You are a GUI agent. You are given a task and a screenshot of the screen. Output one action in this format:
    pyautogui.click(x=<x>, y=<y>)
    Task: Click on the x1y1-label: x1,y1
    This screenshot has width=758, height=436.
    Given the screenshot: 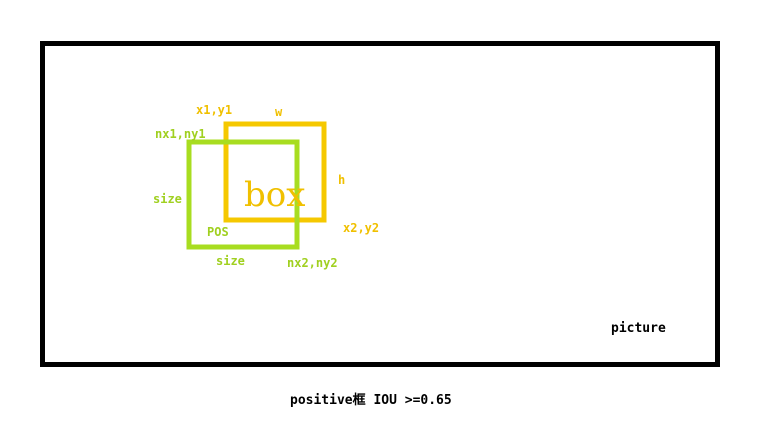 What is the action you would take?
    pyautogui.click(x=214, y=110)
    